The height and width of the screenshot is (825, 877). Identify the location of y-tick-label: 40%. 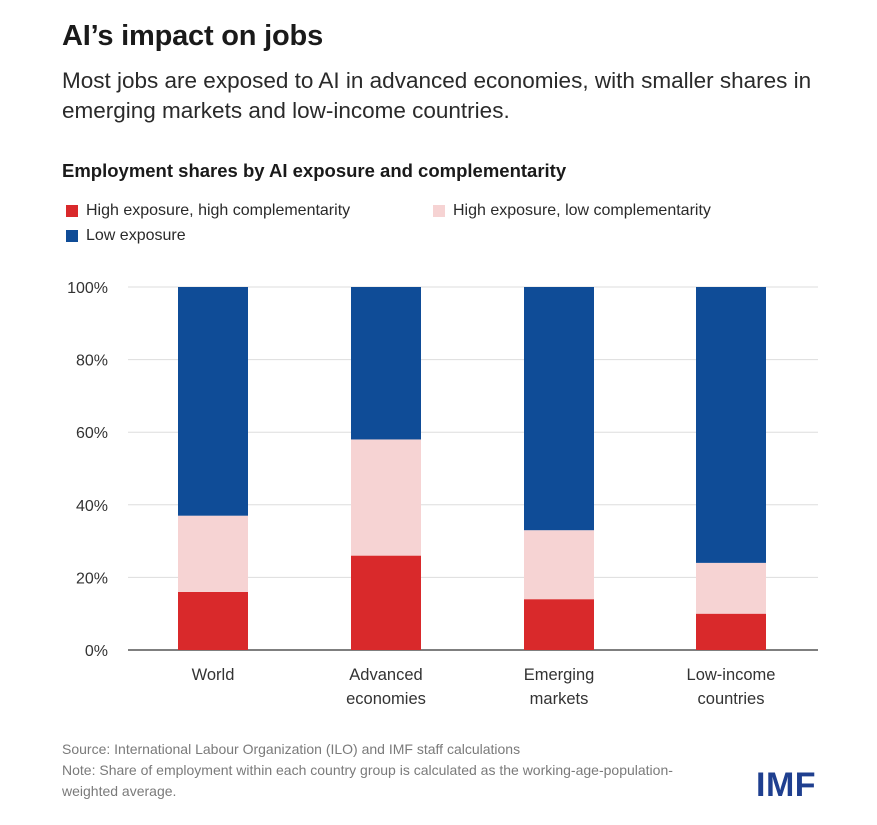
(92, 506).